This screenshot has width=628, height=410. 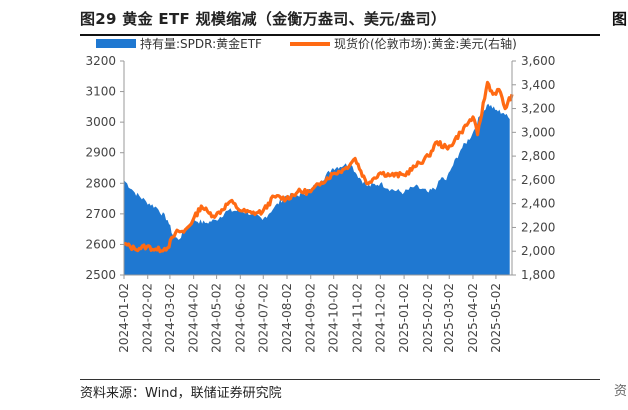 I want to click on legend-label-spdr-holdings: 持有量:SPDR:黄金ETF, so click(x=201, y=43).